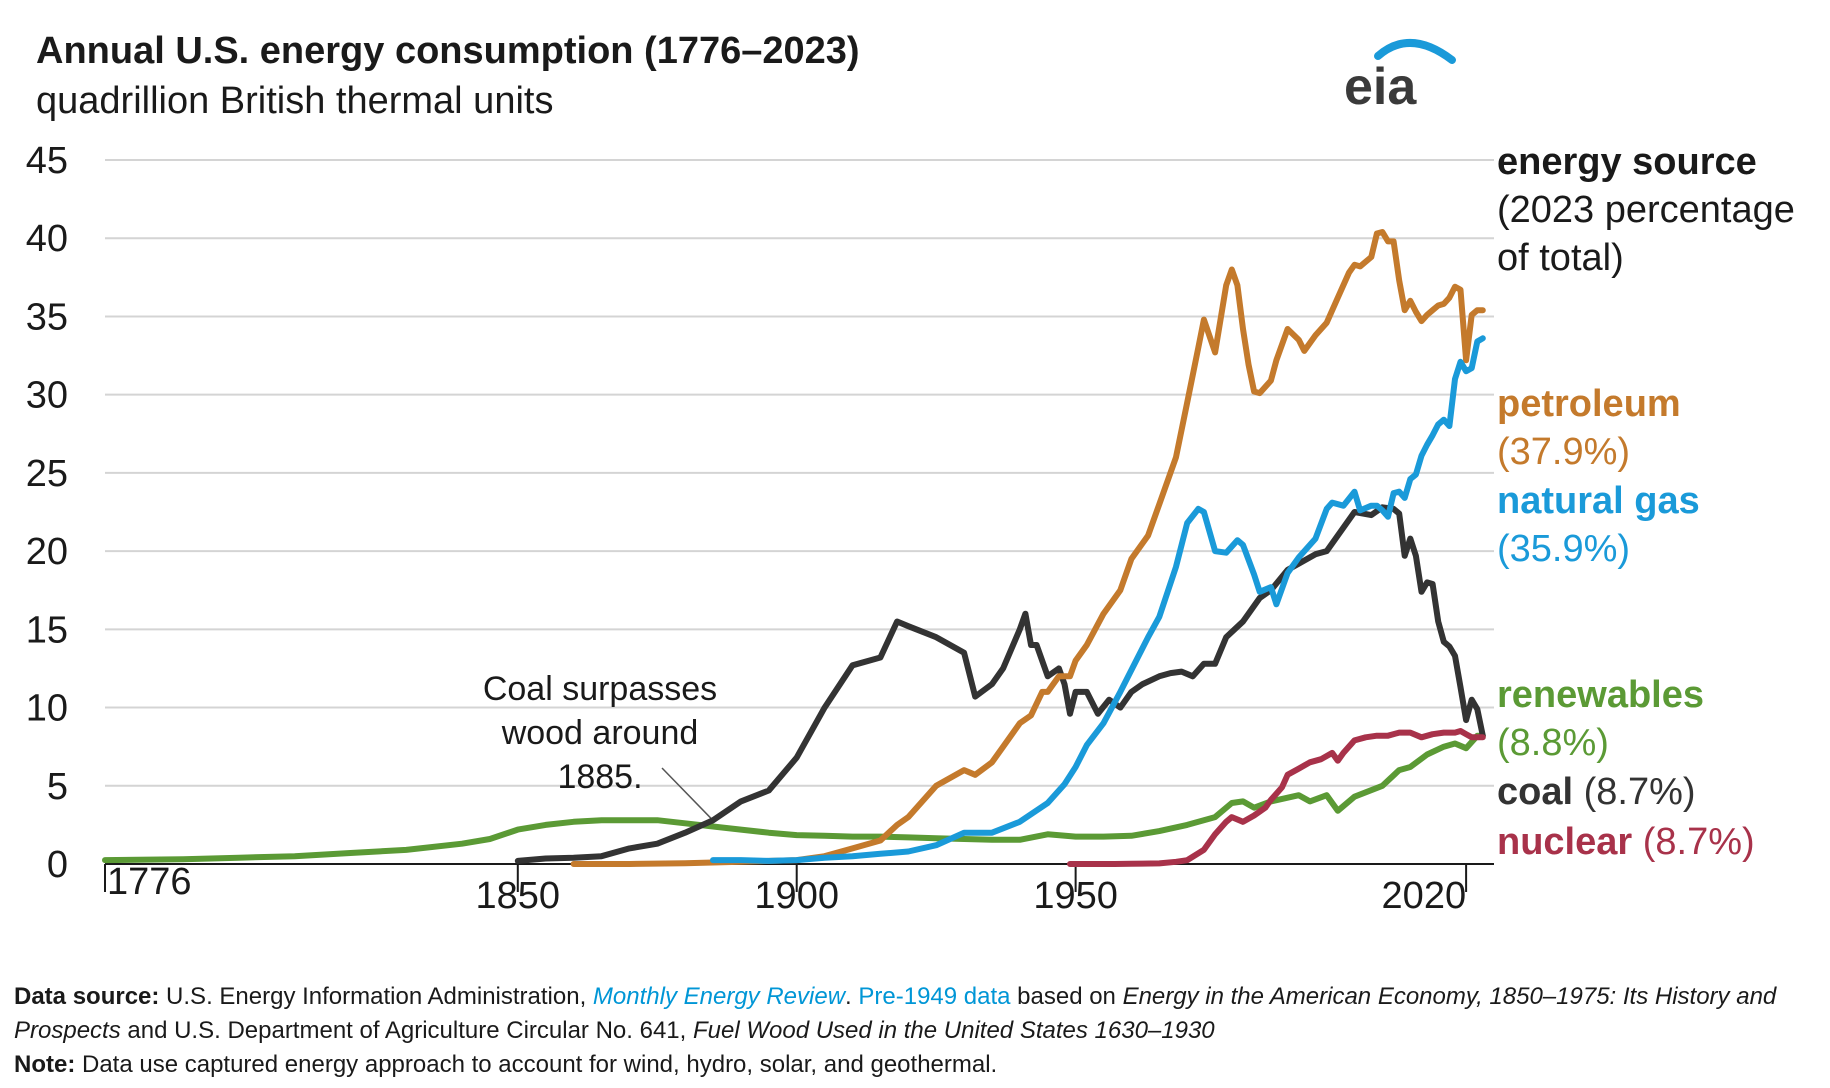 The height and width of the screenshot is (1088, 1830). I want to click on x-tick-label-2020: 2020, so click(1424, 896).